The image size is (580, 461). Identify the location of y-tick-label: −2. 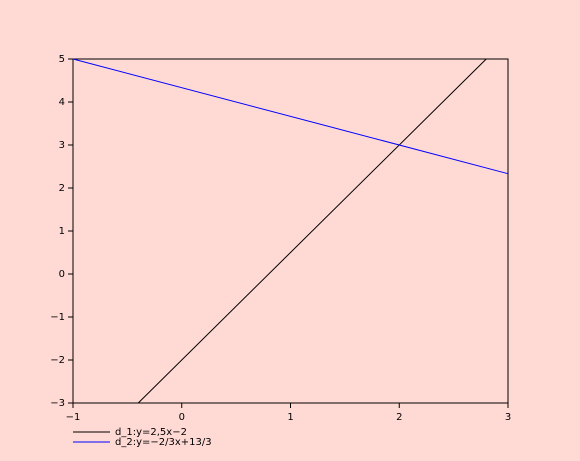
(57, 360).